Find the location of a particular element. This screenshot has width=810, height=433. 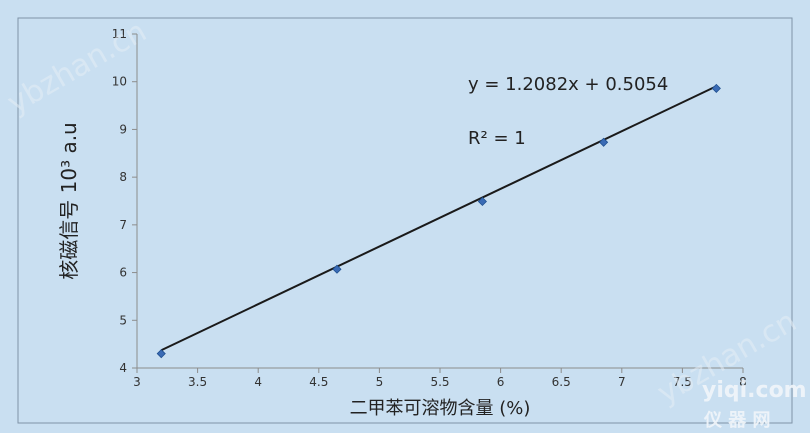

x-tick-label: 5 is located at coordinates (380, 382).